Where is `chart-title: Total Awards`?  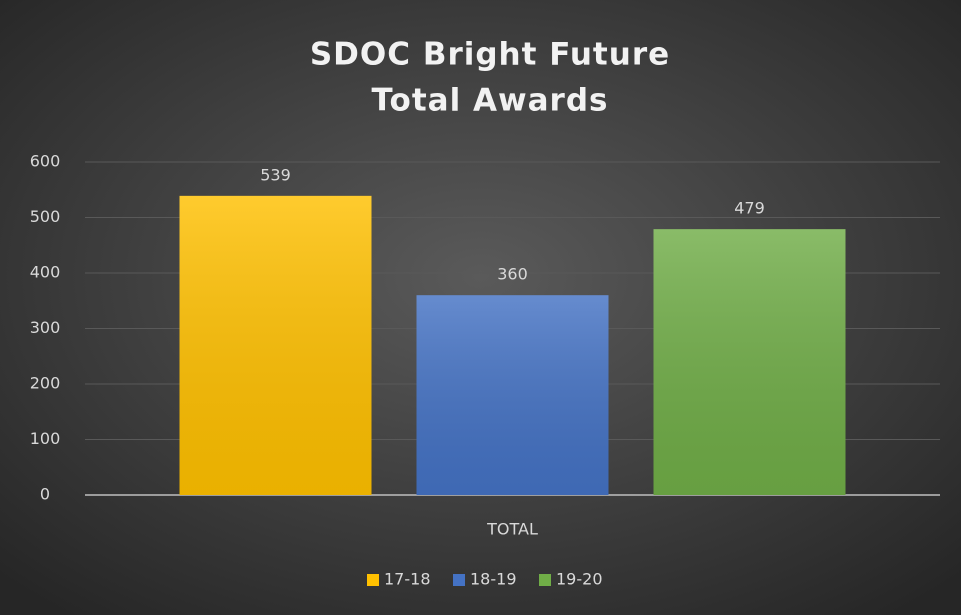
chart-title: Total Awards is located at coordinates (490, 101).